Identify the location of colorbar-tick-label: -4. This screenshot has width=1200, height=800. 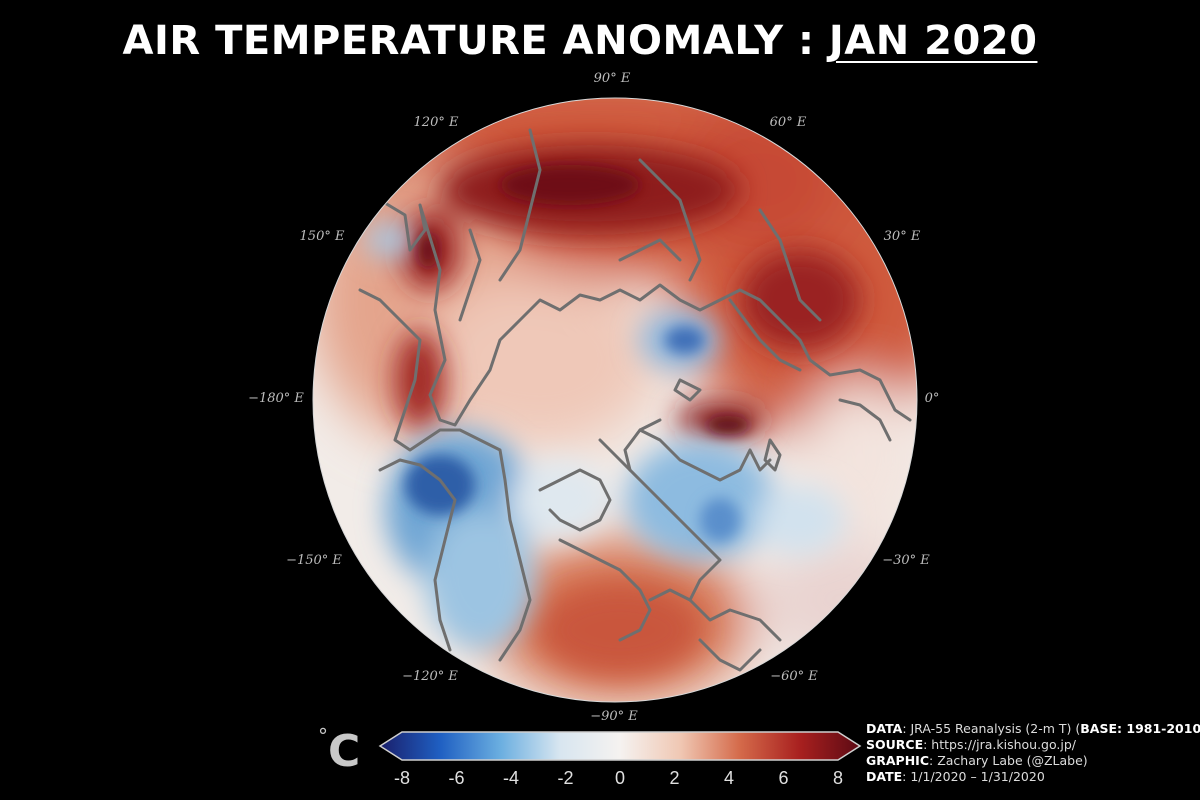
(511, 778).